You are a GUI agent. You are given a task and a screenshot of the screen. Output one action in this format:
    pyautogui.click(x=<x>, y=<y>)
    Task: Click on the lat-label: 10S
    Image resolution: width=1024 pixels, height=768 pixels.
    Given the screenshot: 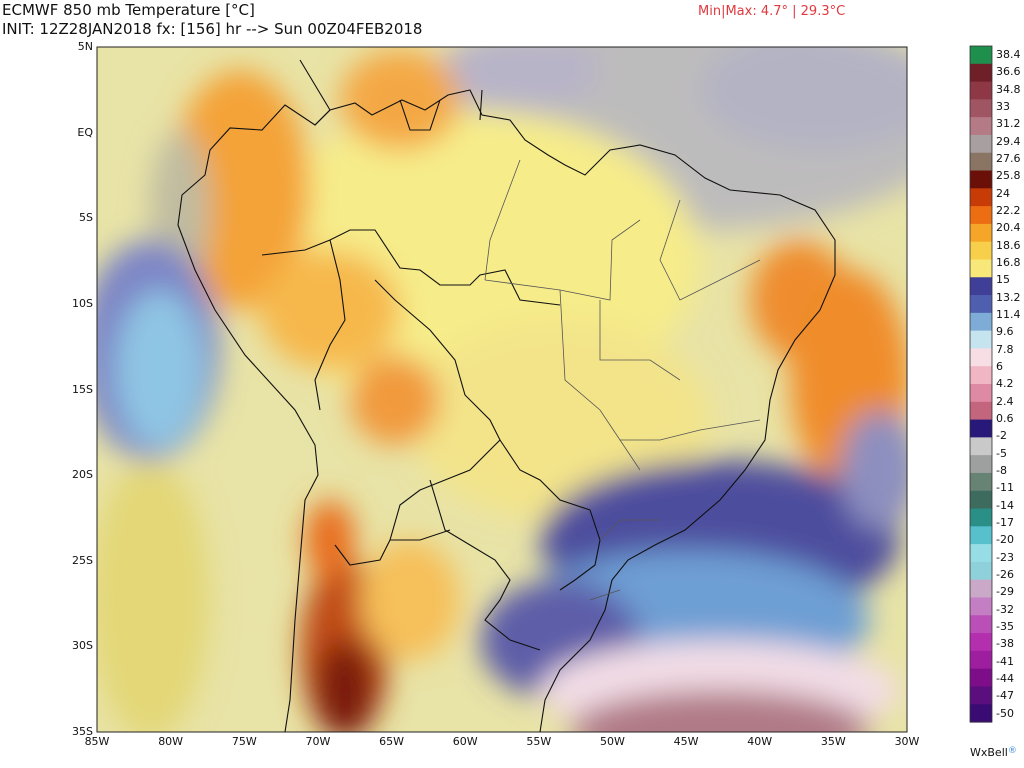 What is the action you would take?
    pyautogui.click(x=82, y=303)
    